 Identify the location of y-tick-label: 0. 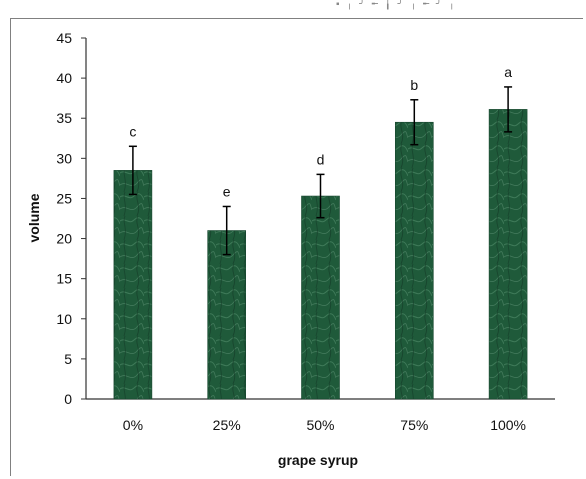
(68, 399).